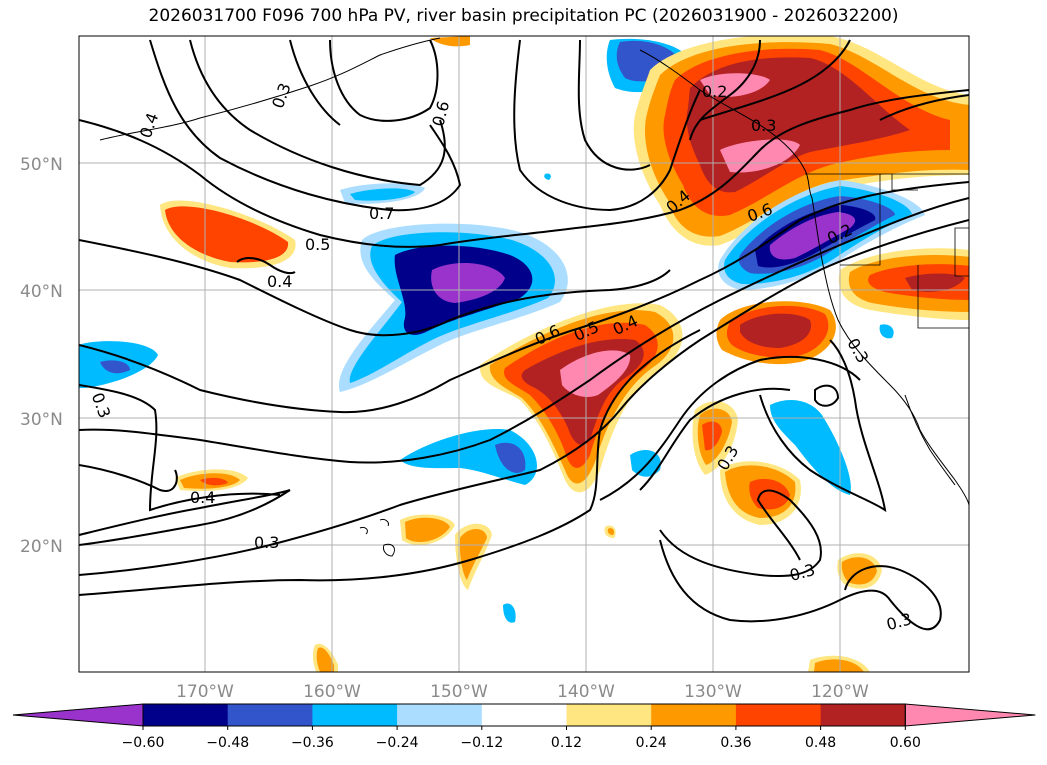  I want to click on lat-label: 50°N, so click(41, 165).